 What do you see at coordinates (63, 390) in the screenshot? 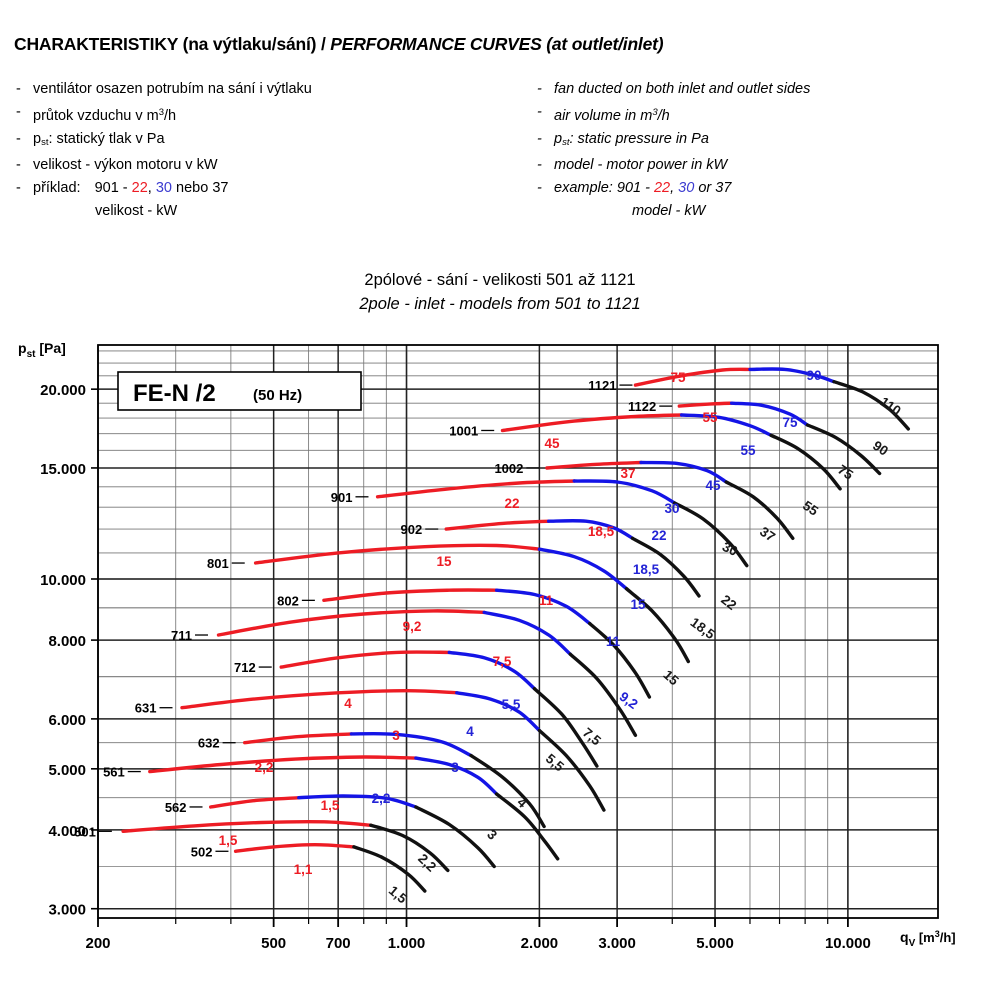
I see `y-tick-label: 20.000` at bounding box center [63, 390].